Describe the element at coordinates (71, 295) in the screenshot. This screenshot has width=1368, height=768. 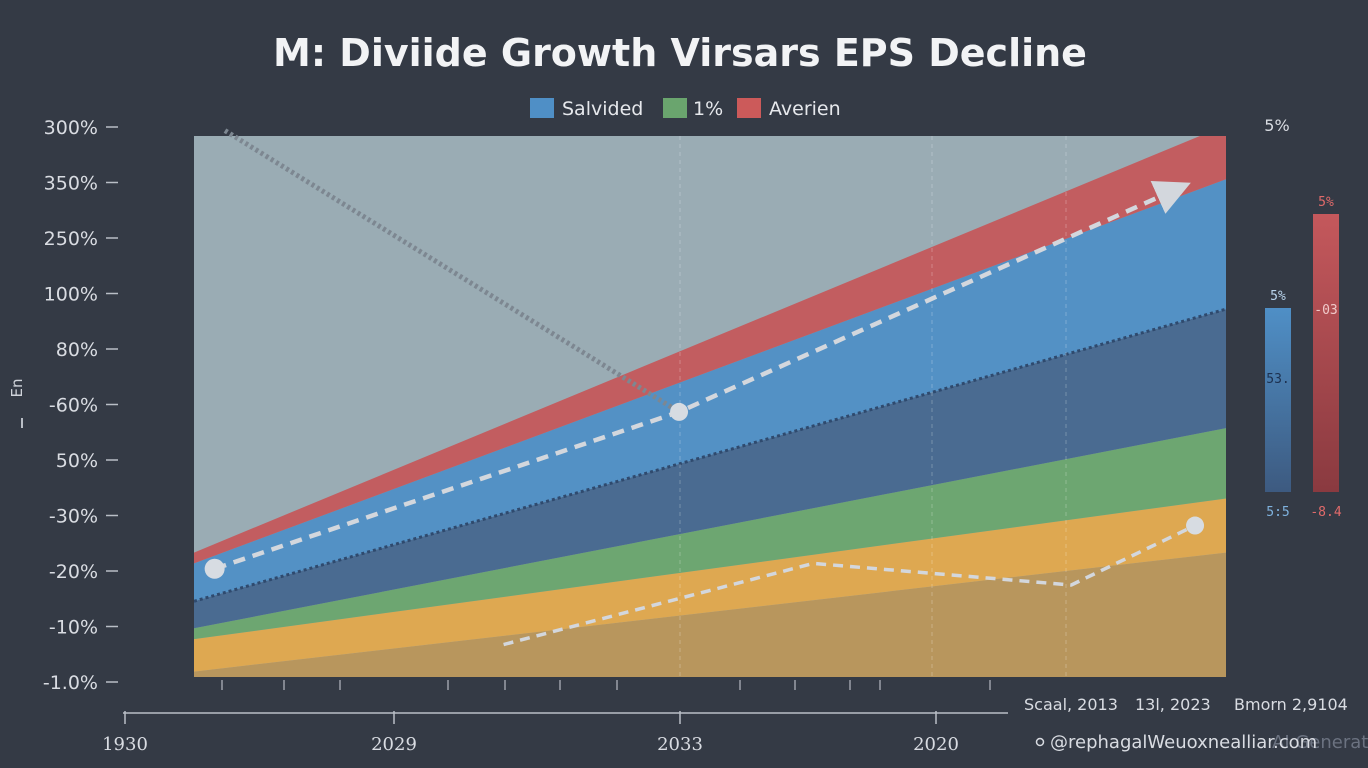
I see `y-tick-label-3: 100%` at that location.